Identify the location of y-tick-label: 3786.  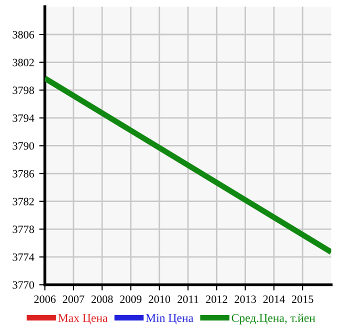
(23, 174).